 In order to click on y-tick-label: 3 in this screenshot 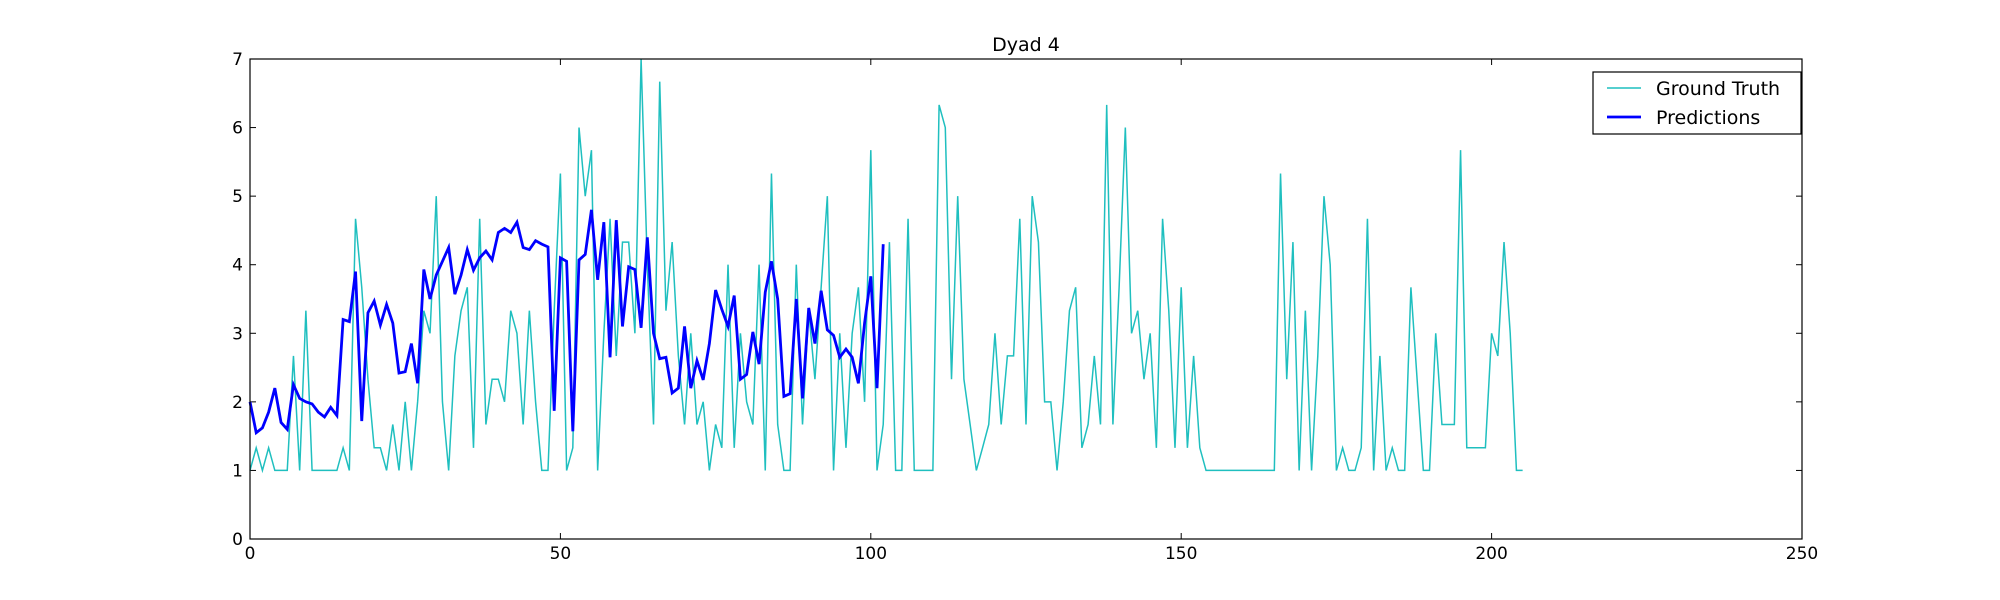, I will do `click(237, 334)`.